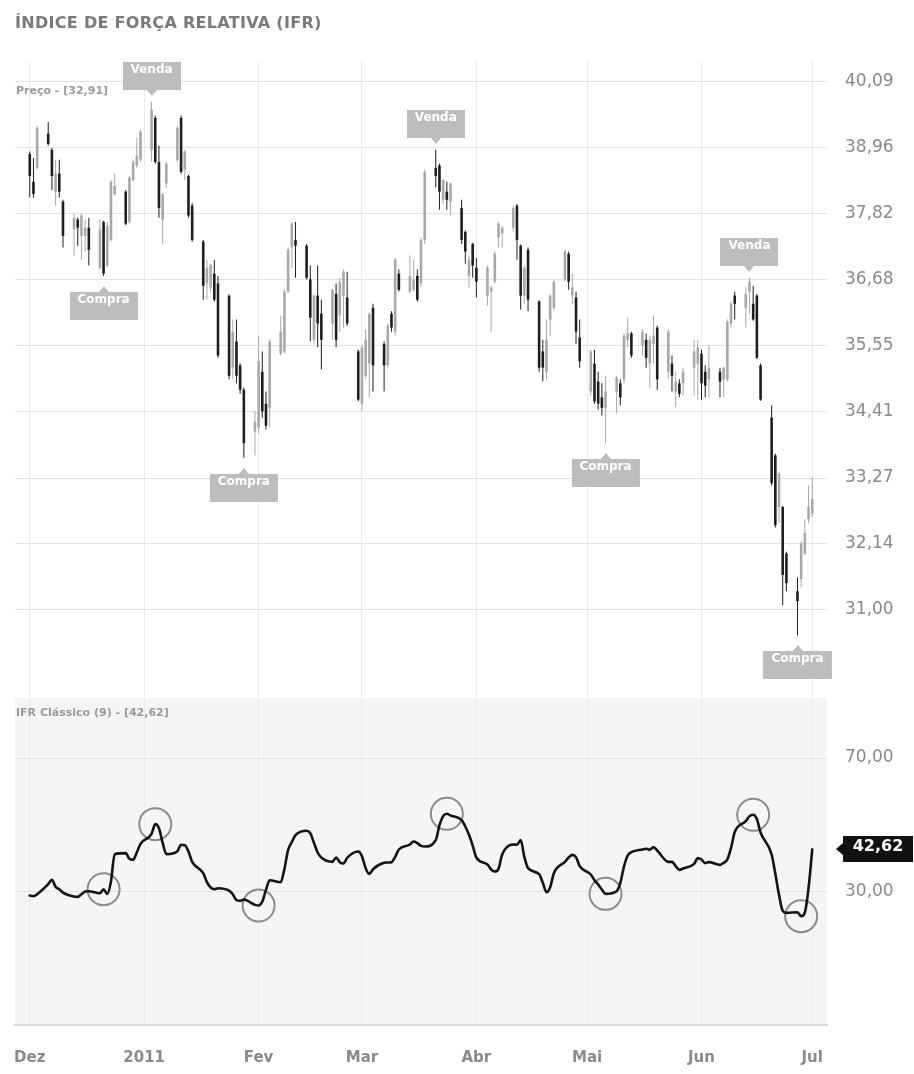 This screenshot has width=914, height=1074. Describe the element at coordinates (587, 1056) in the screenshot. I see `x-tick-label: Mai` at that location.